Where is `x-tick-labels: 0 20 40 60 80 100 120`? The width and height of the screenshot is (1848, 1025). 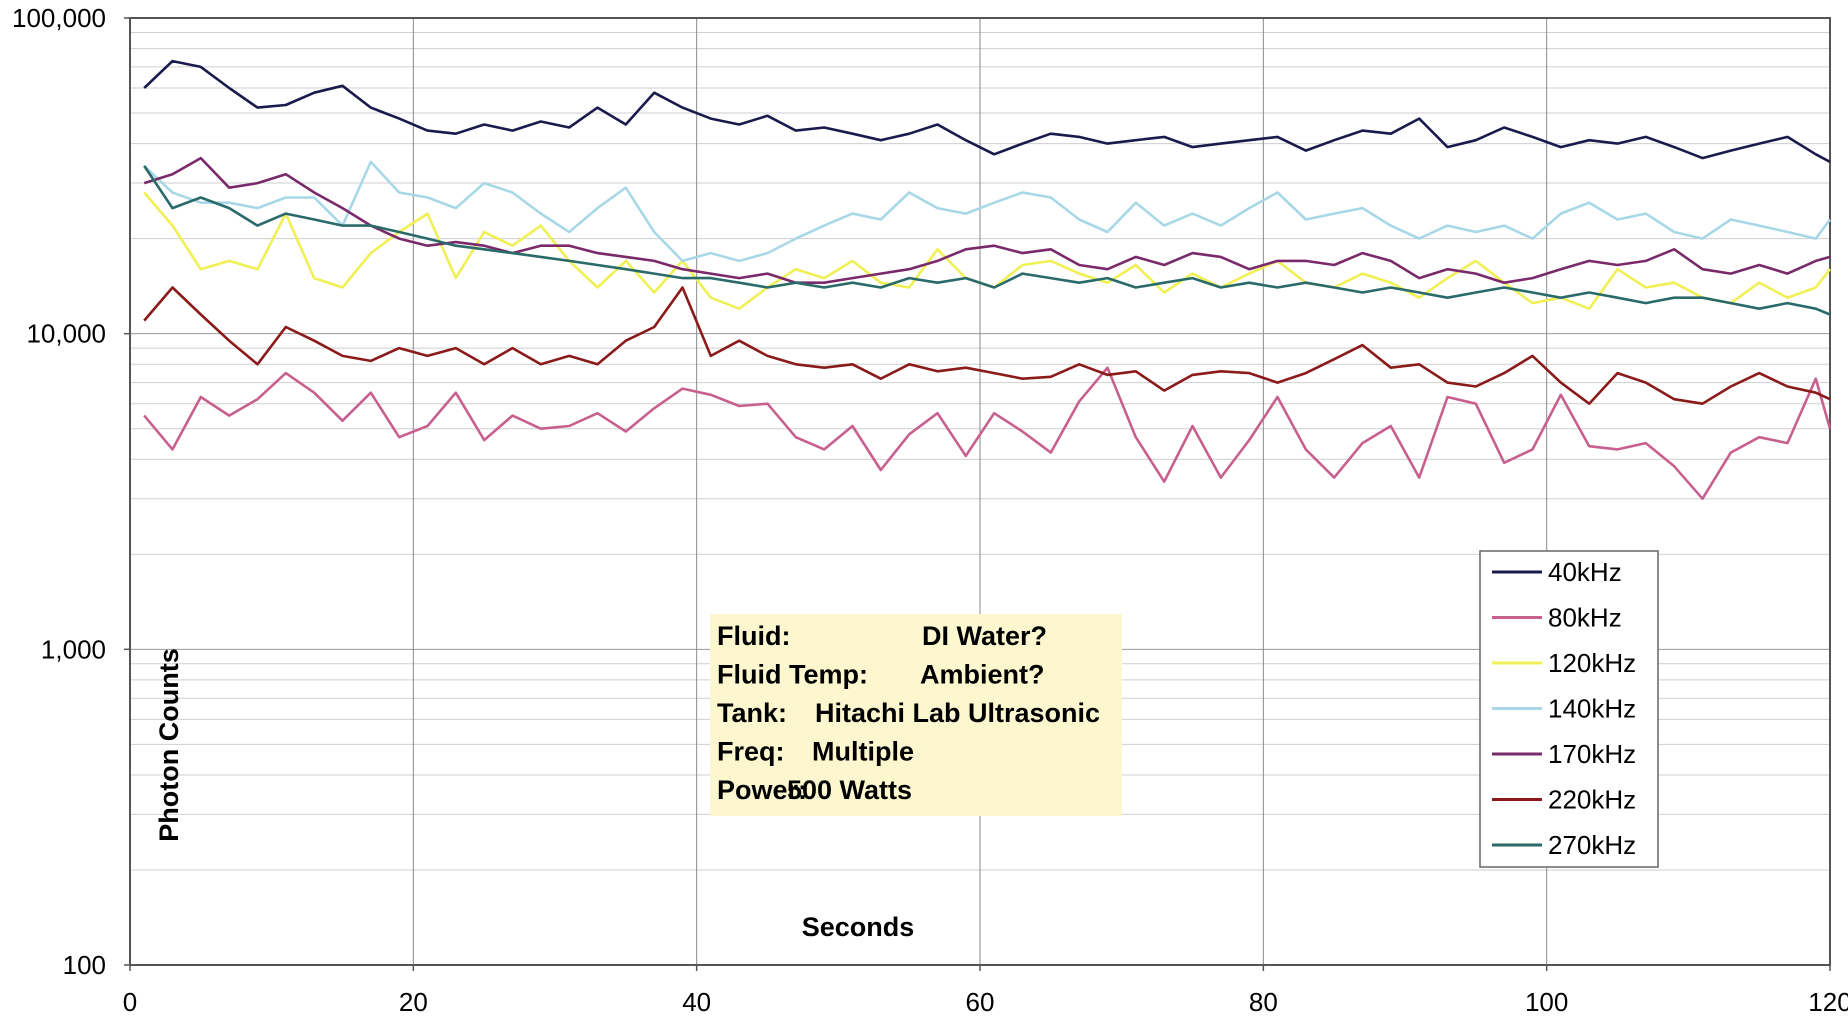 x-tick-labels: 0 20 40 60 80 100 120 is located at coordinates (985, 991).